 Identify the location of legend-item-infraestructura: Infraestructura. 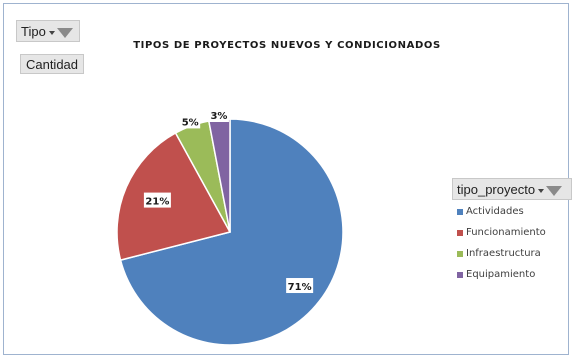
(499, 253).